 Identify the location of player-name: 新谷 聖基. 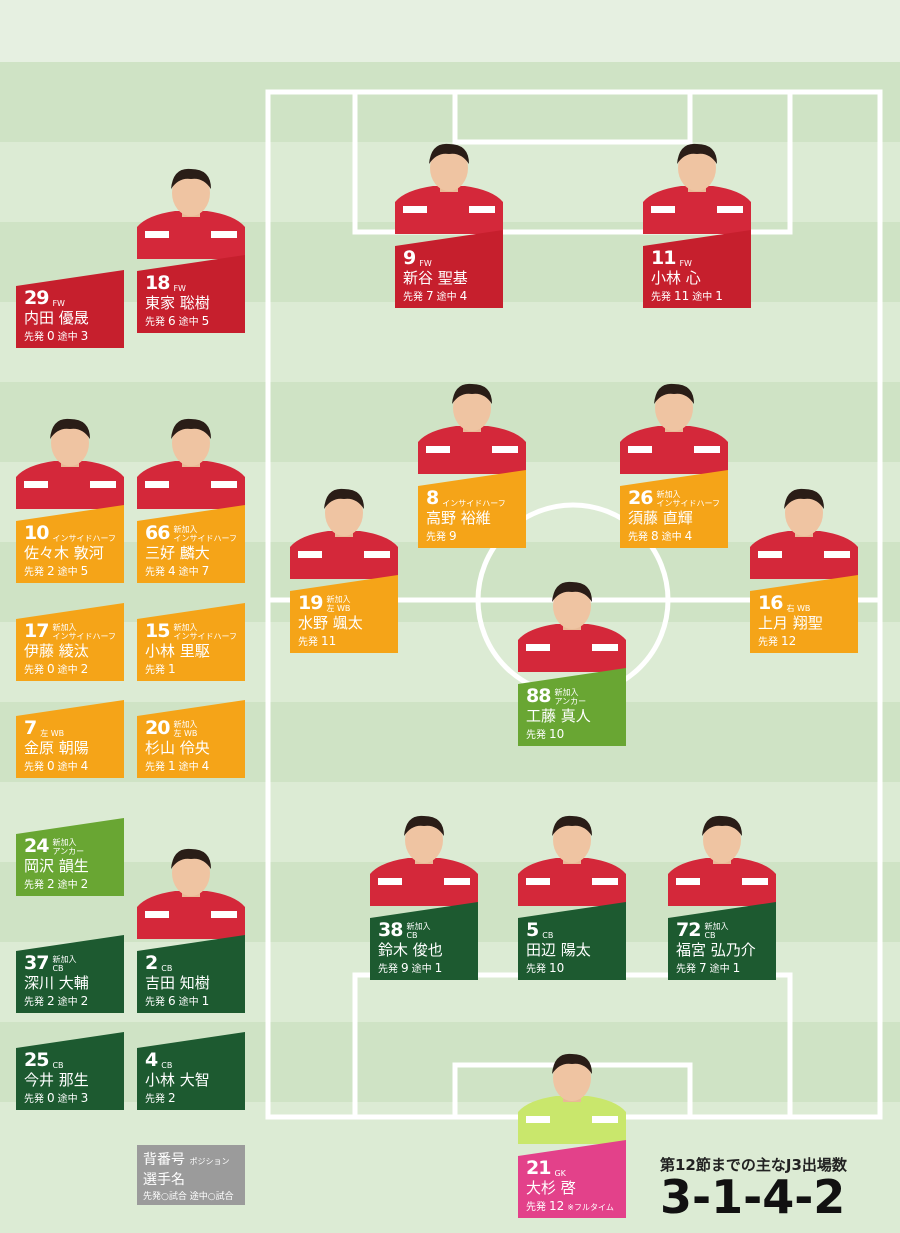
(435, 278).